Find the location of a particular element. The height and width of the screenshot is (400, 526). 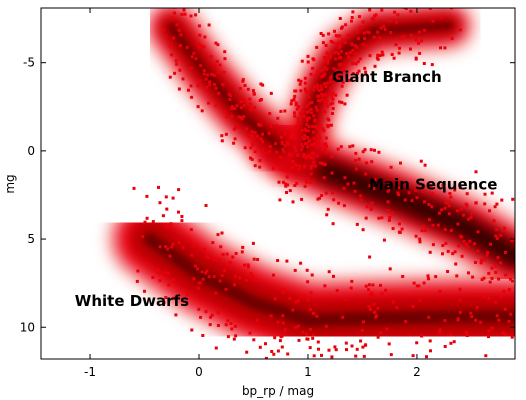

y-tick-label: -5 is located at coordinates (29, 63).